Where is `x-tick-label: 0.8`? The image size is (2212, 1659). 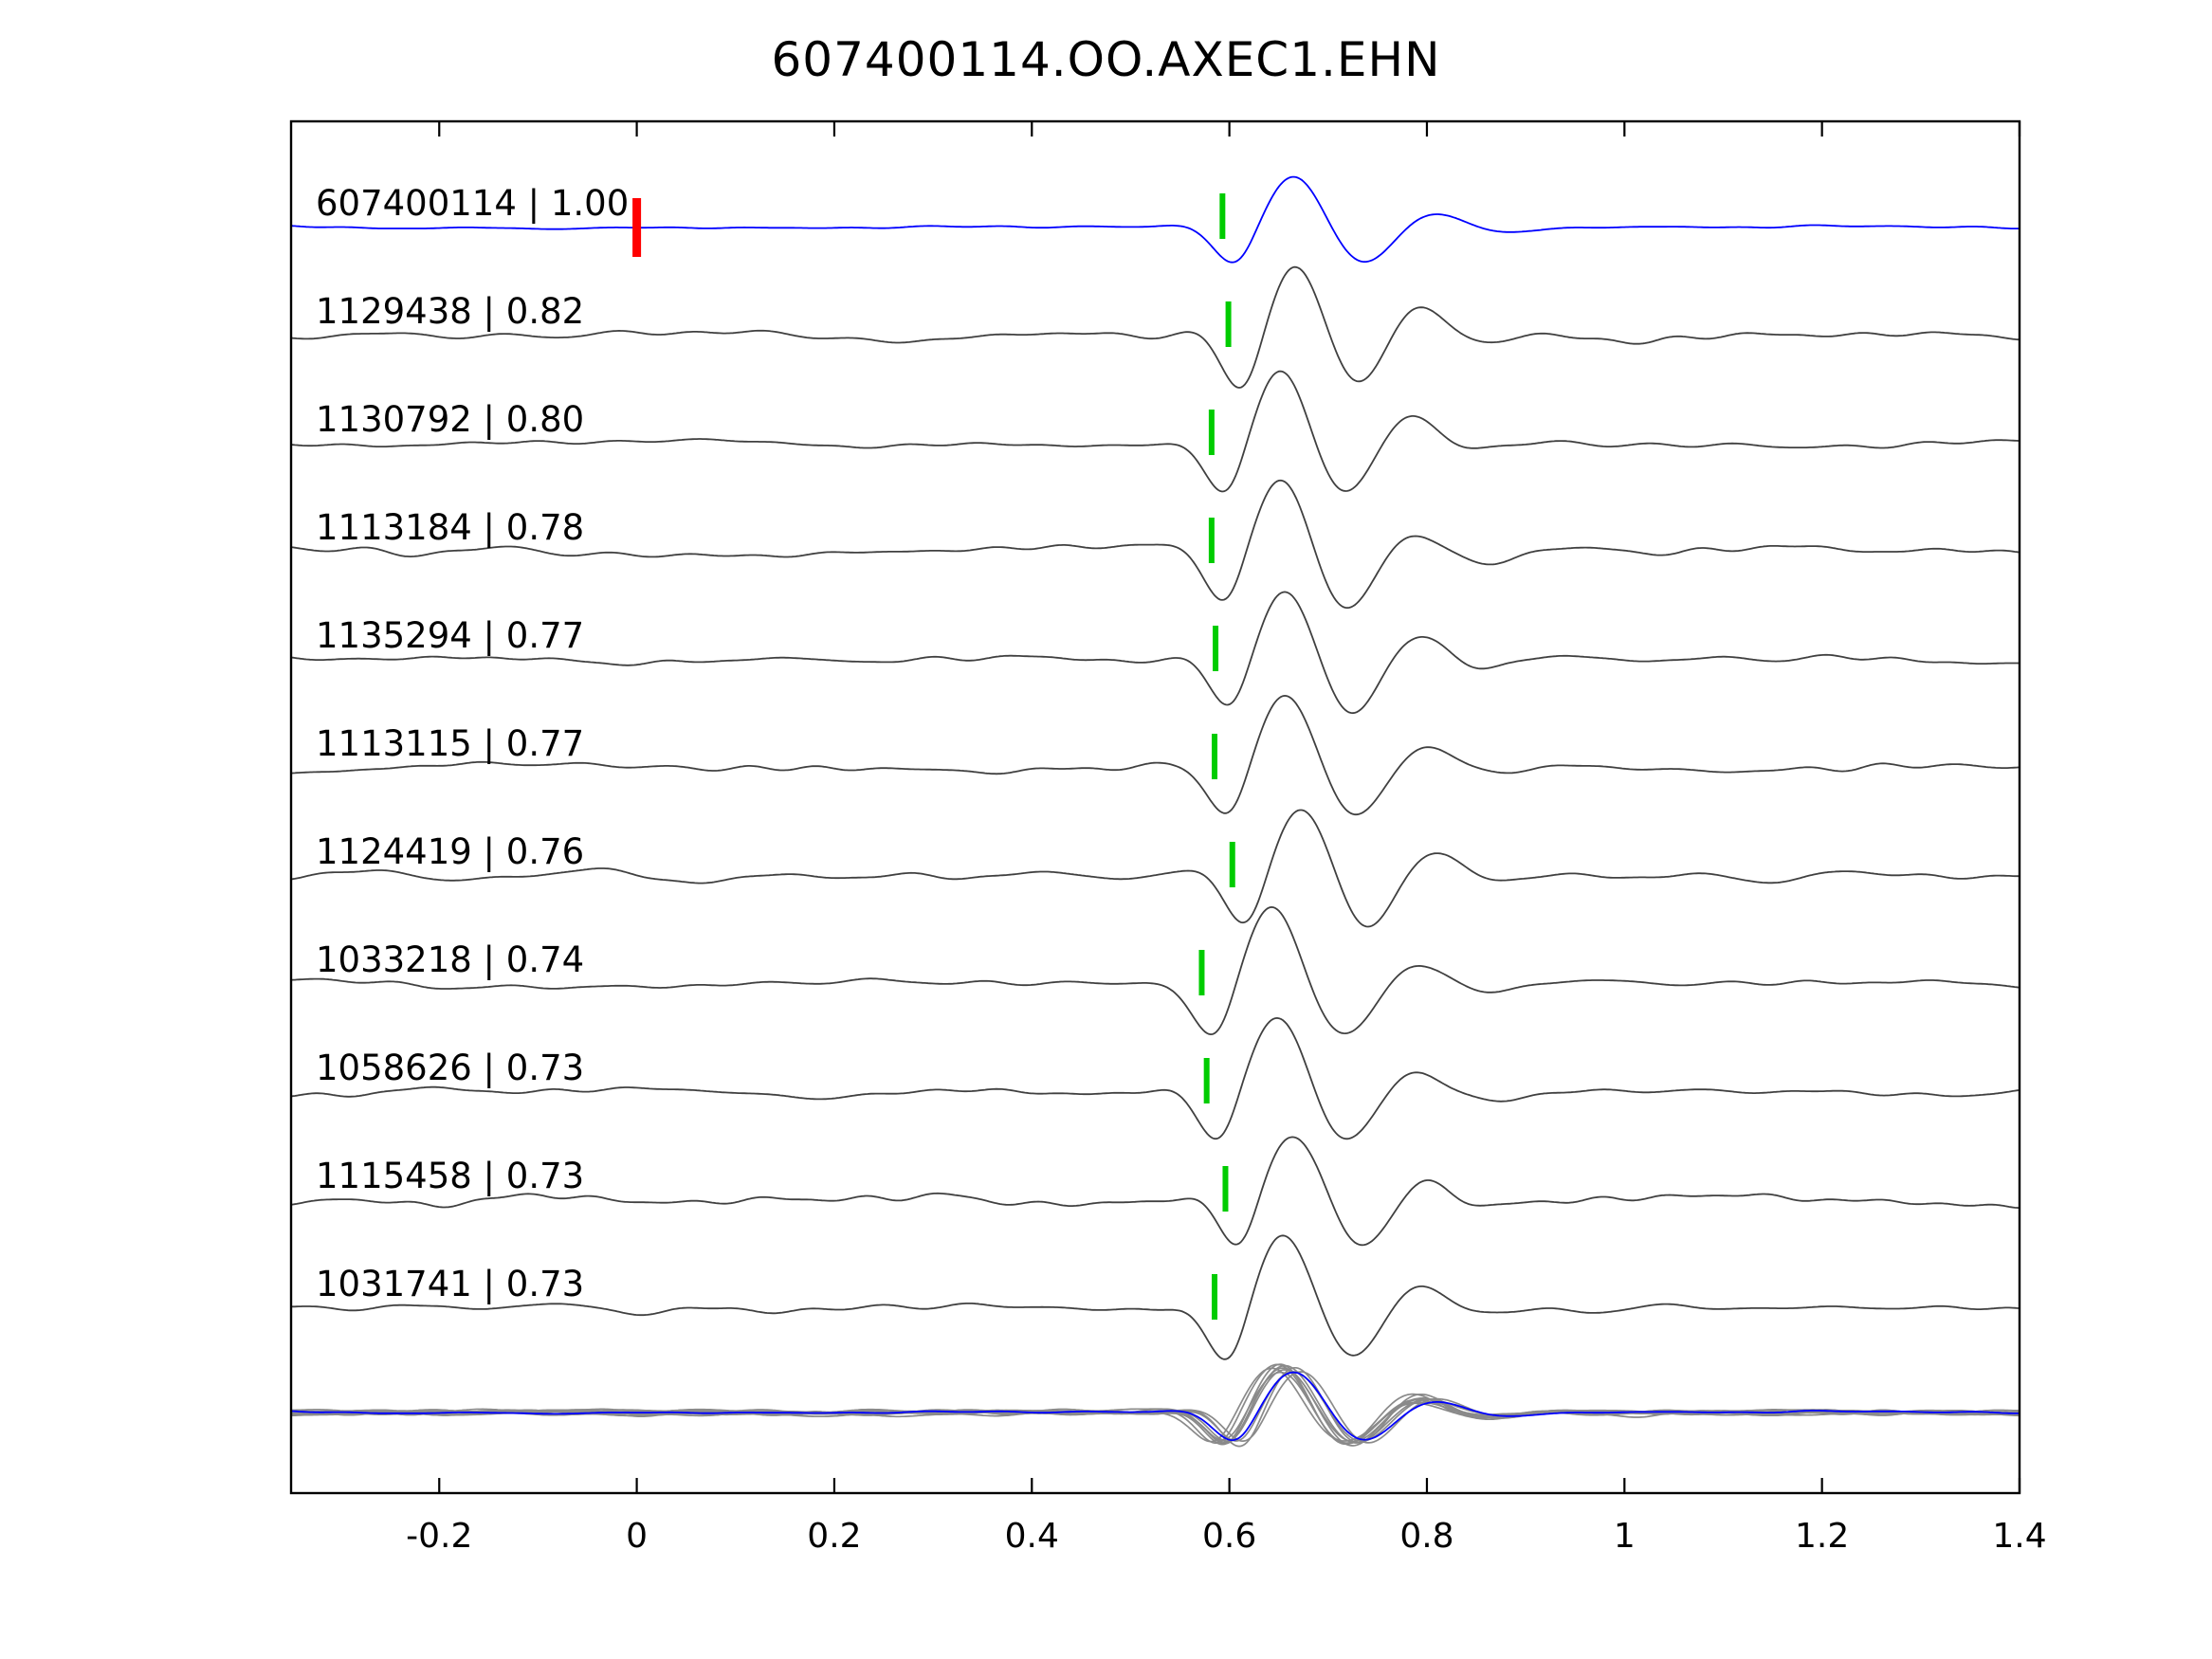
x-tick-label: 0.8 is located at coordinates (1426, 1536).